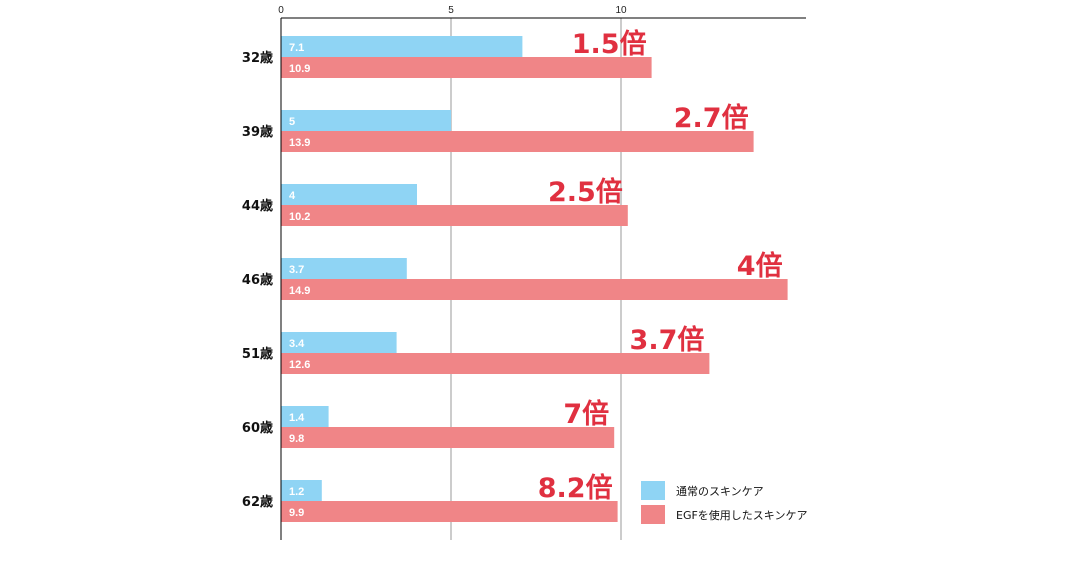 This screenshot has height=561, width=1080. Describe the element at coordinates (760, 266) in the screenshot. I see `ratio-annotation: 4倍` at that location.